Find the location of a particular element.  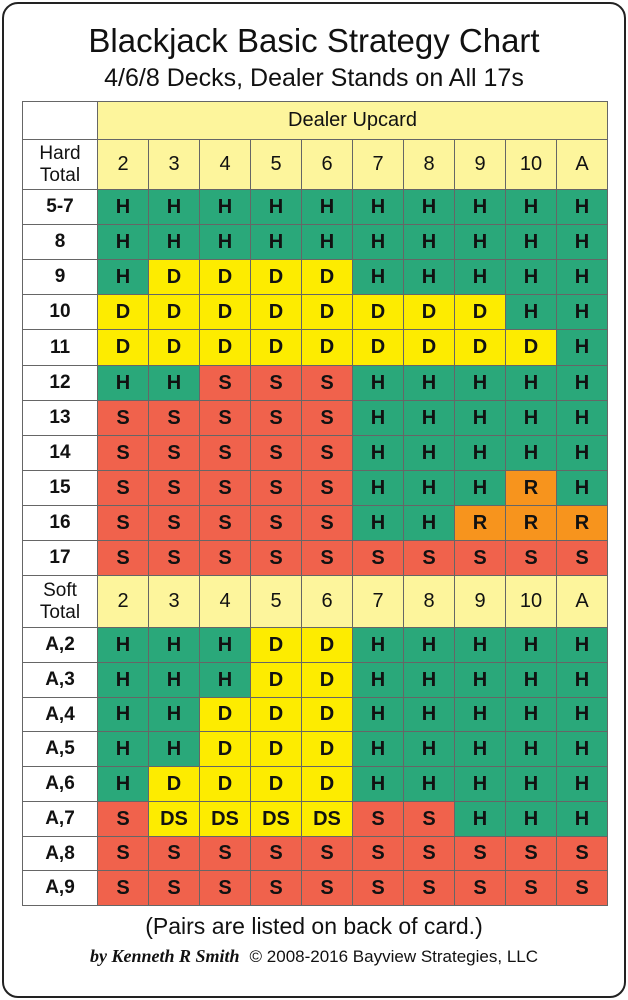

row-label: A,3 is located at coordinates (60, 680).